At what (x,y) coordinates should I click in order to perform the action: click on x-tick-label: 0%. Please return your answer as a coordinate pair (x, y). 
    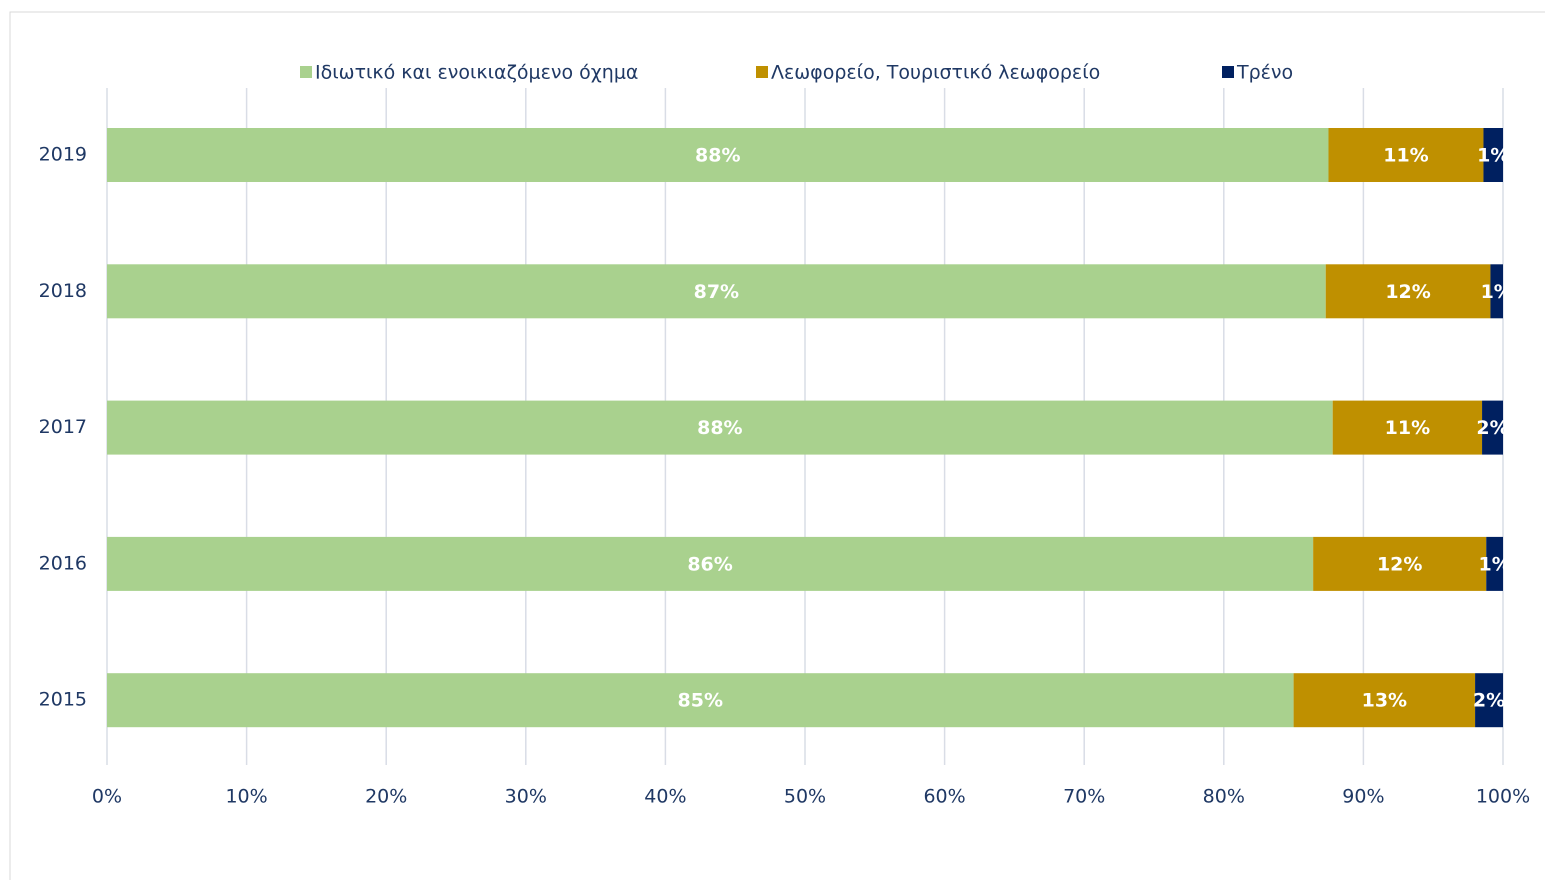
    Looking at the image, I should click on (107, 797).